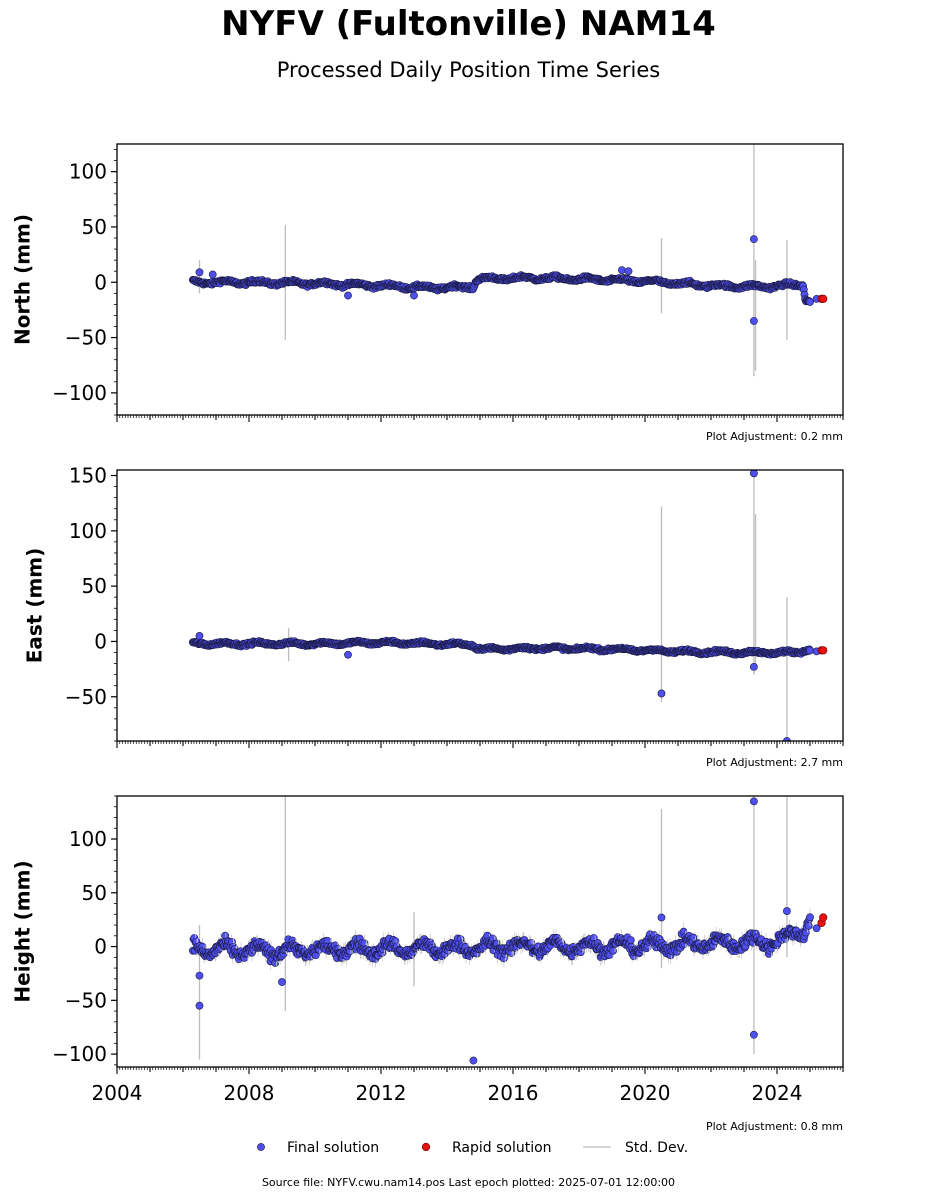  I want to click on y-axis-label: Height (mm), so click(23, 931).